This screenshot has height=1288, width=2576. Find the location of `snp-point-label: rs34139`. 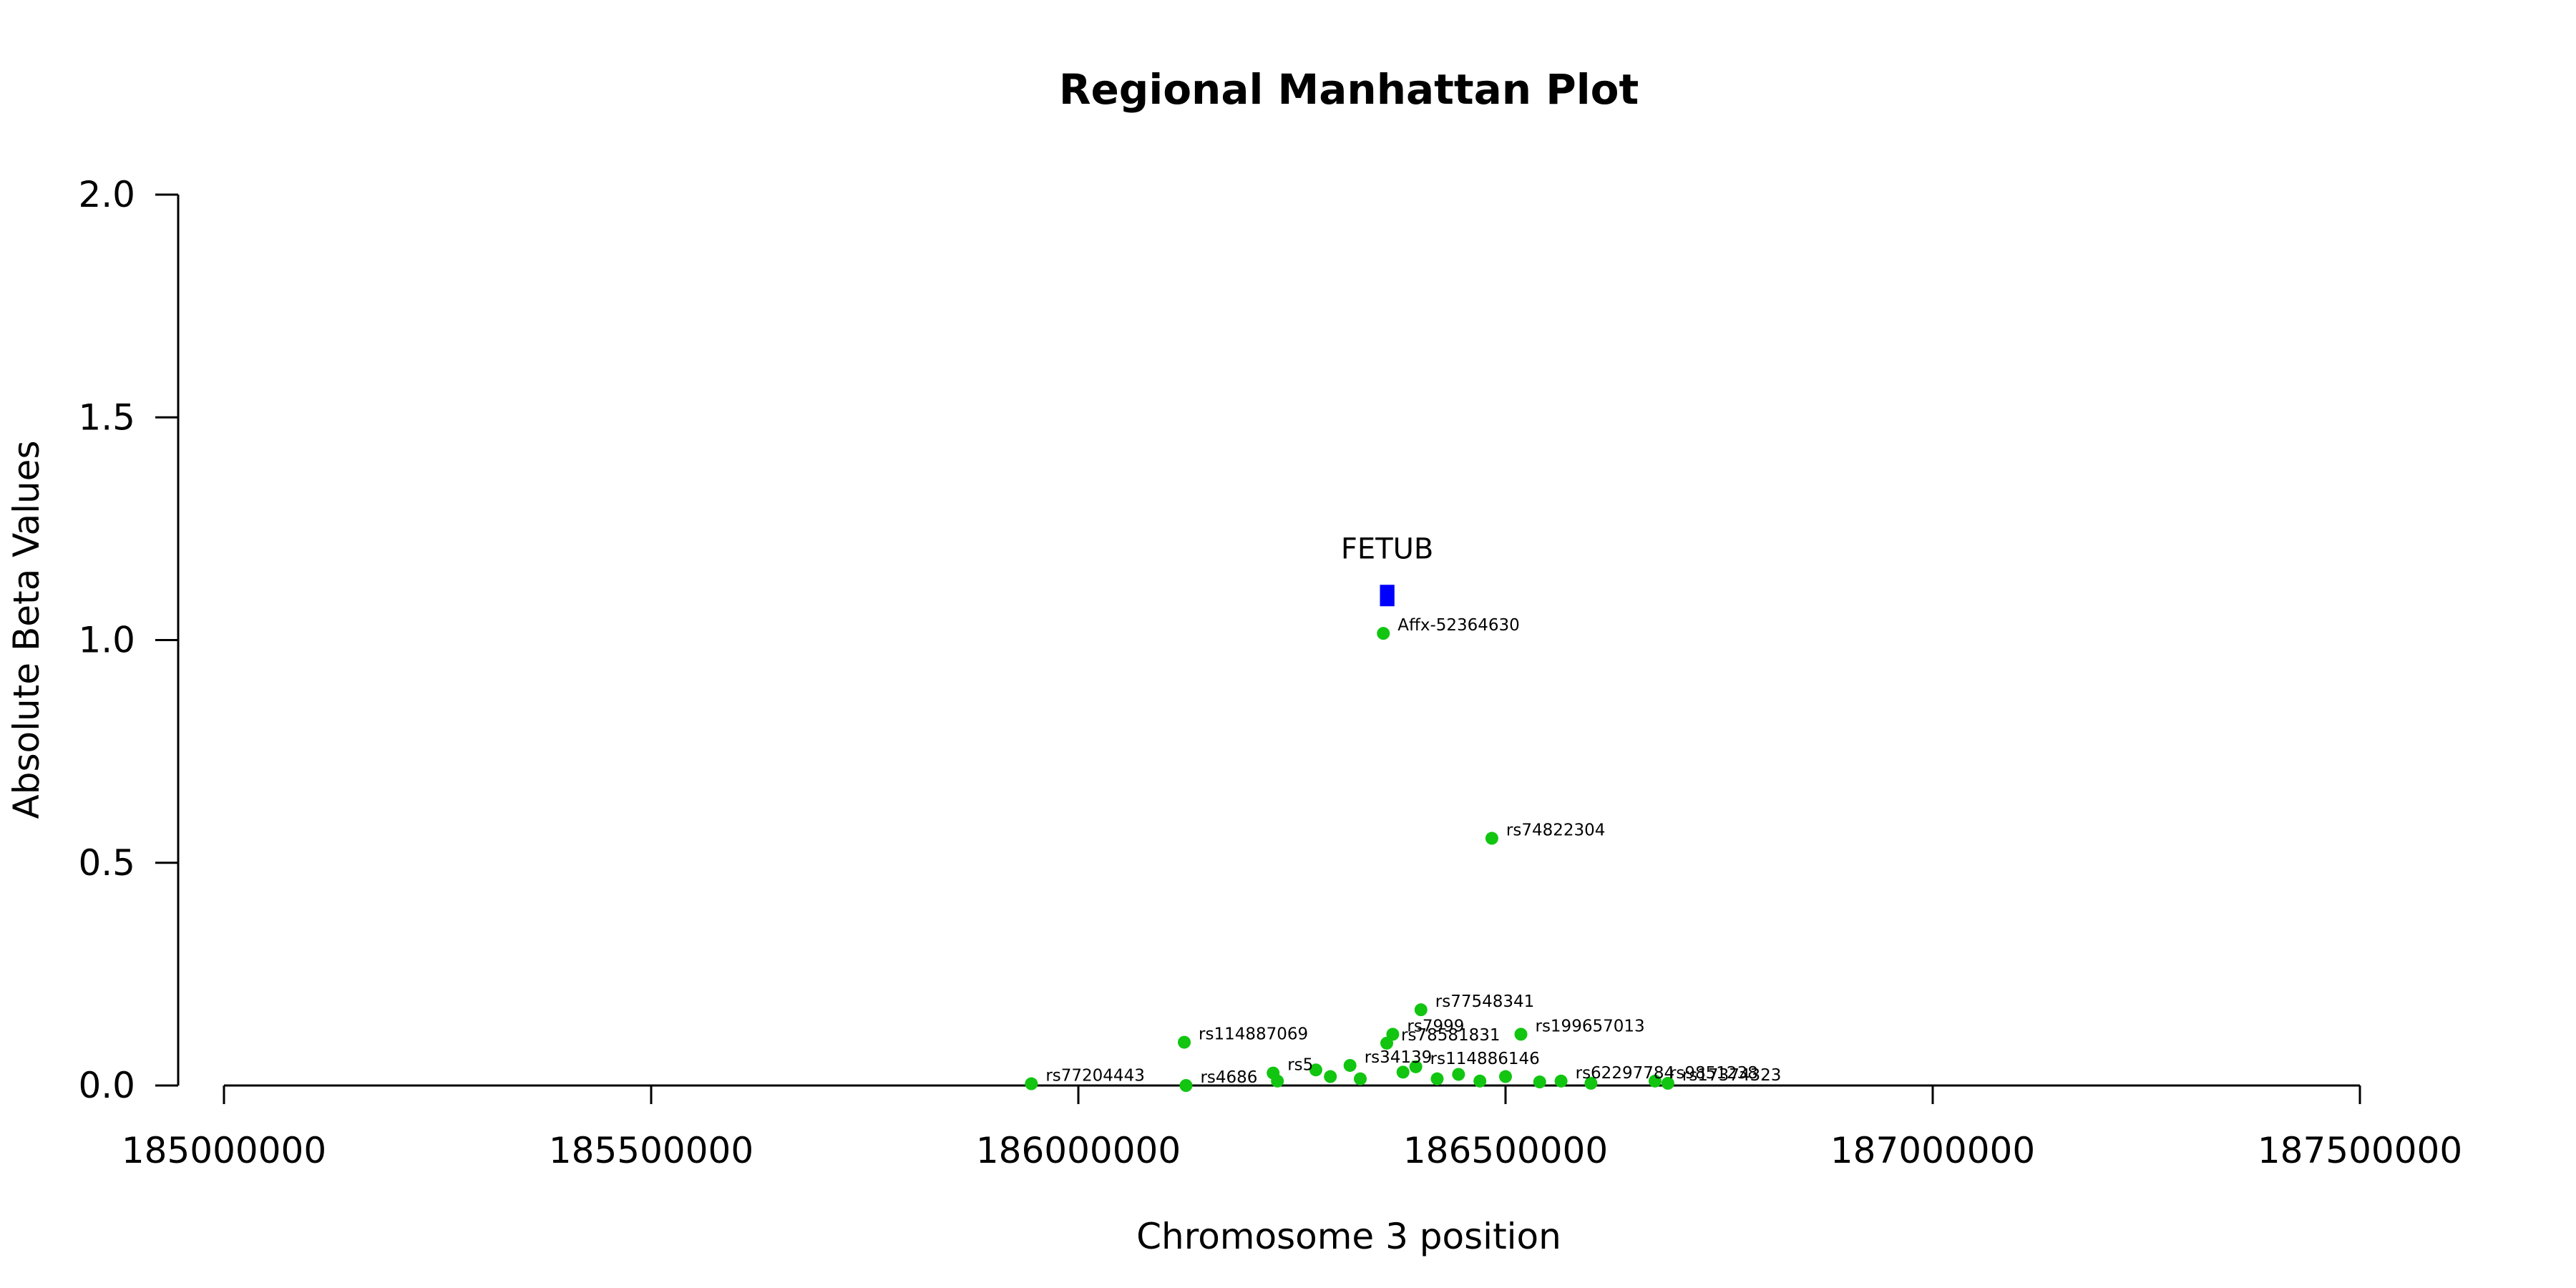

snp-point-label: rs34139 is located at coordinates (1399, 1057).